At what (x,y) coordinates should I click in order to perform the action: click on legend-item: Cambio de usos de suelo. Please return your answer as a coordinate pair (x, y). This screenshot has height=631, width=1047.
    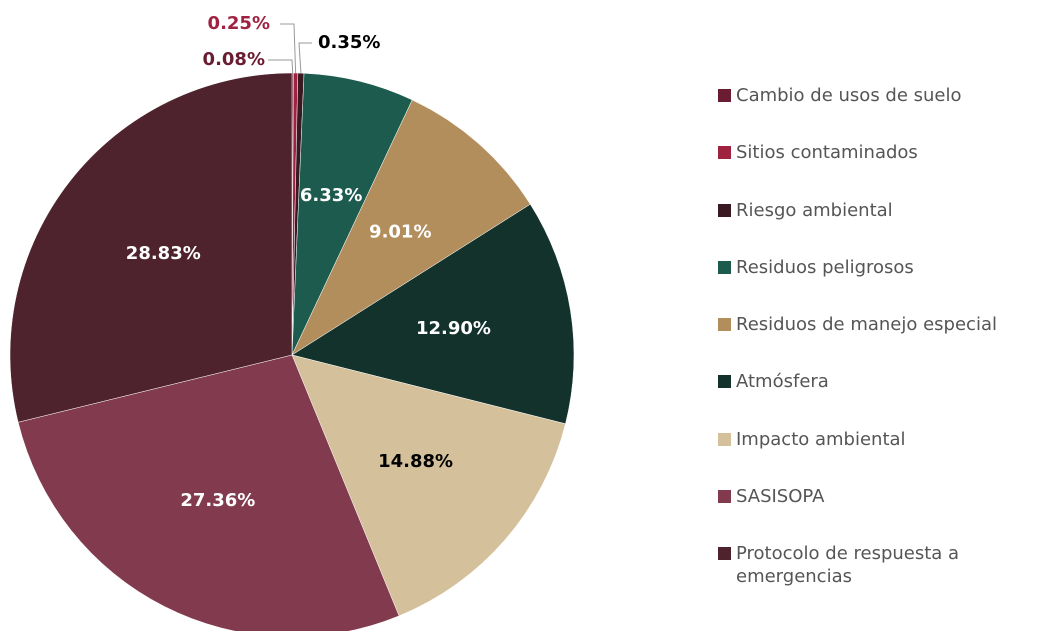
    Looking at the image, I should click on (881, 112).